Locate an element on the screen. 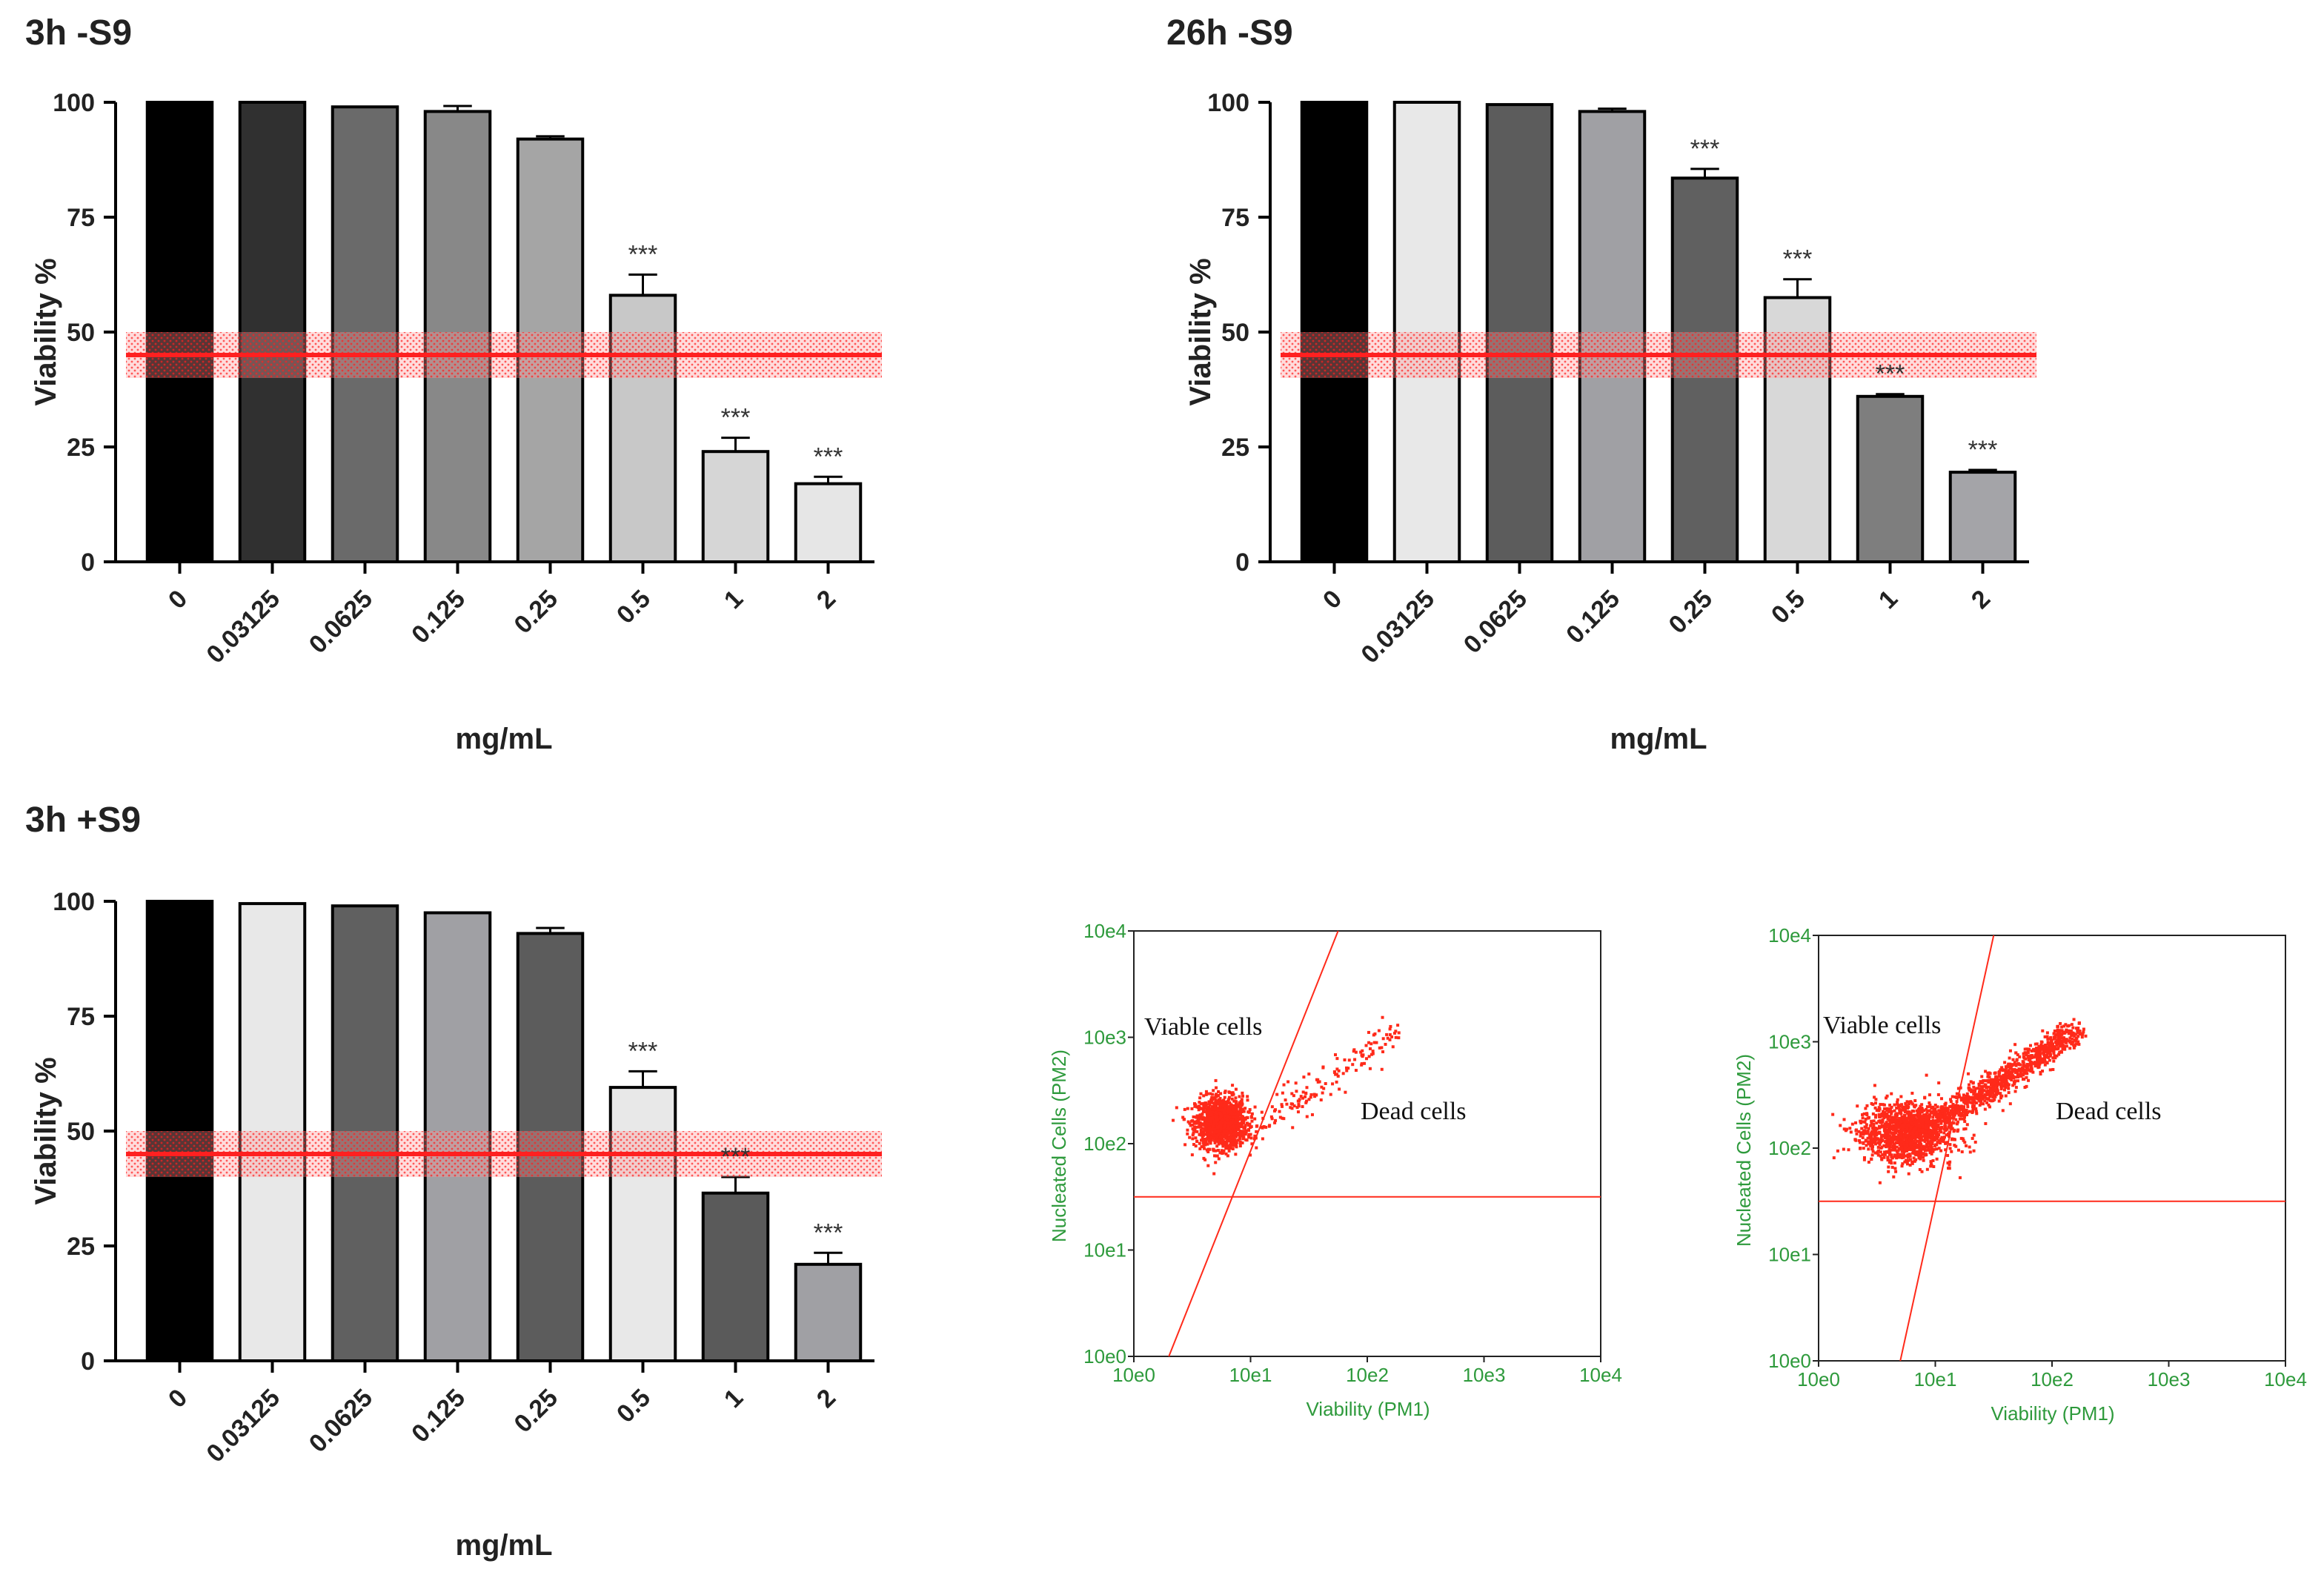  panel-title: 3h -S9 is located at coordinates (78, 33).